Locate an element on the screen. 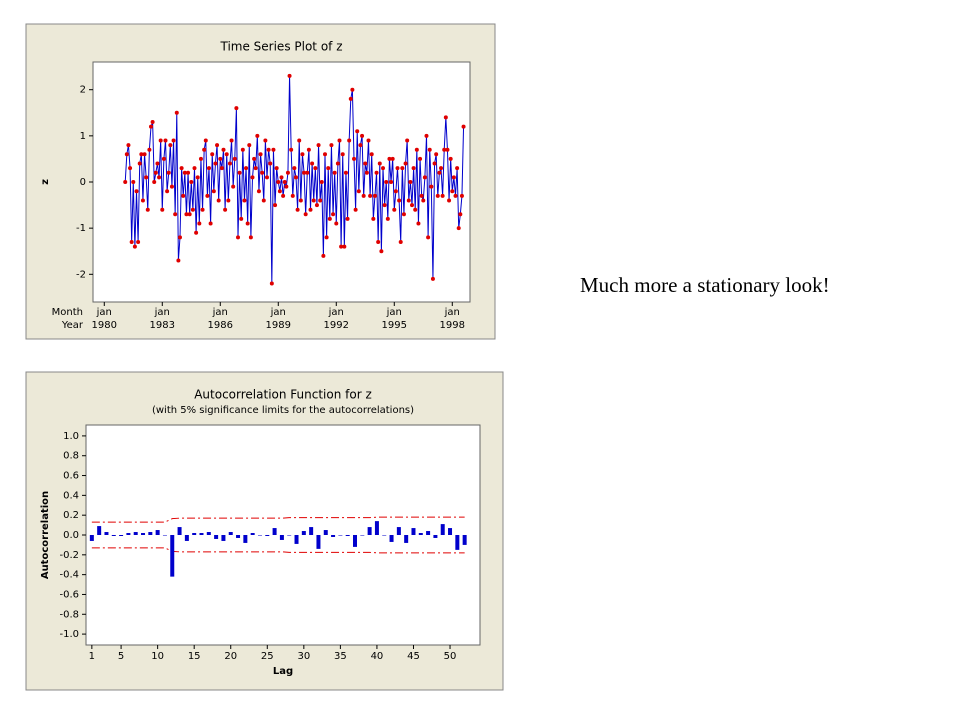  y-tick-label: -0.2 is located at coordinates (69, 555).